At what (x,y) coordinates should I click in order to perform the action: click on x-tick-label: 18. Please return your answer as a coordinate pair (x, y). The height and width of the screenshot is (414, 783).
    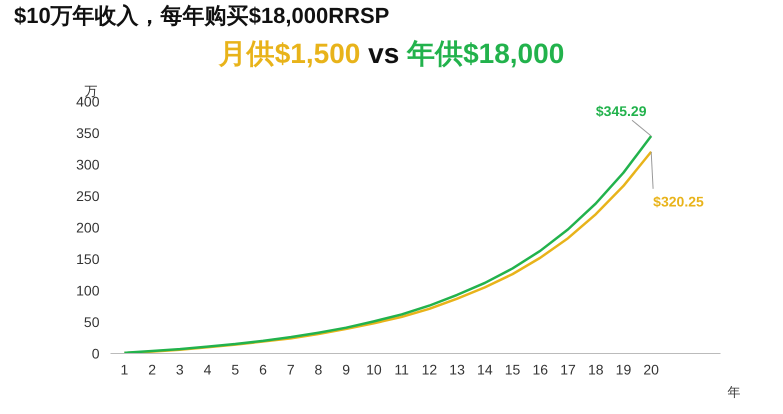
    Looking at the image, I should click on (596, 370).